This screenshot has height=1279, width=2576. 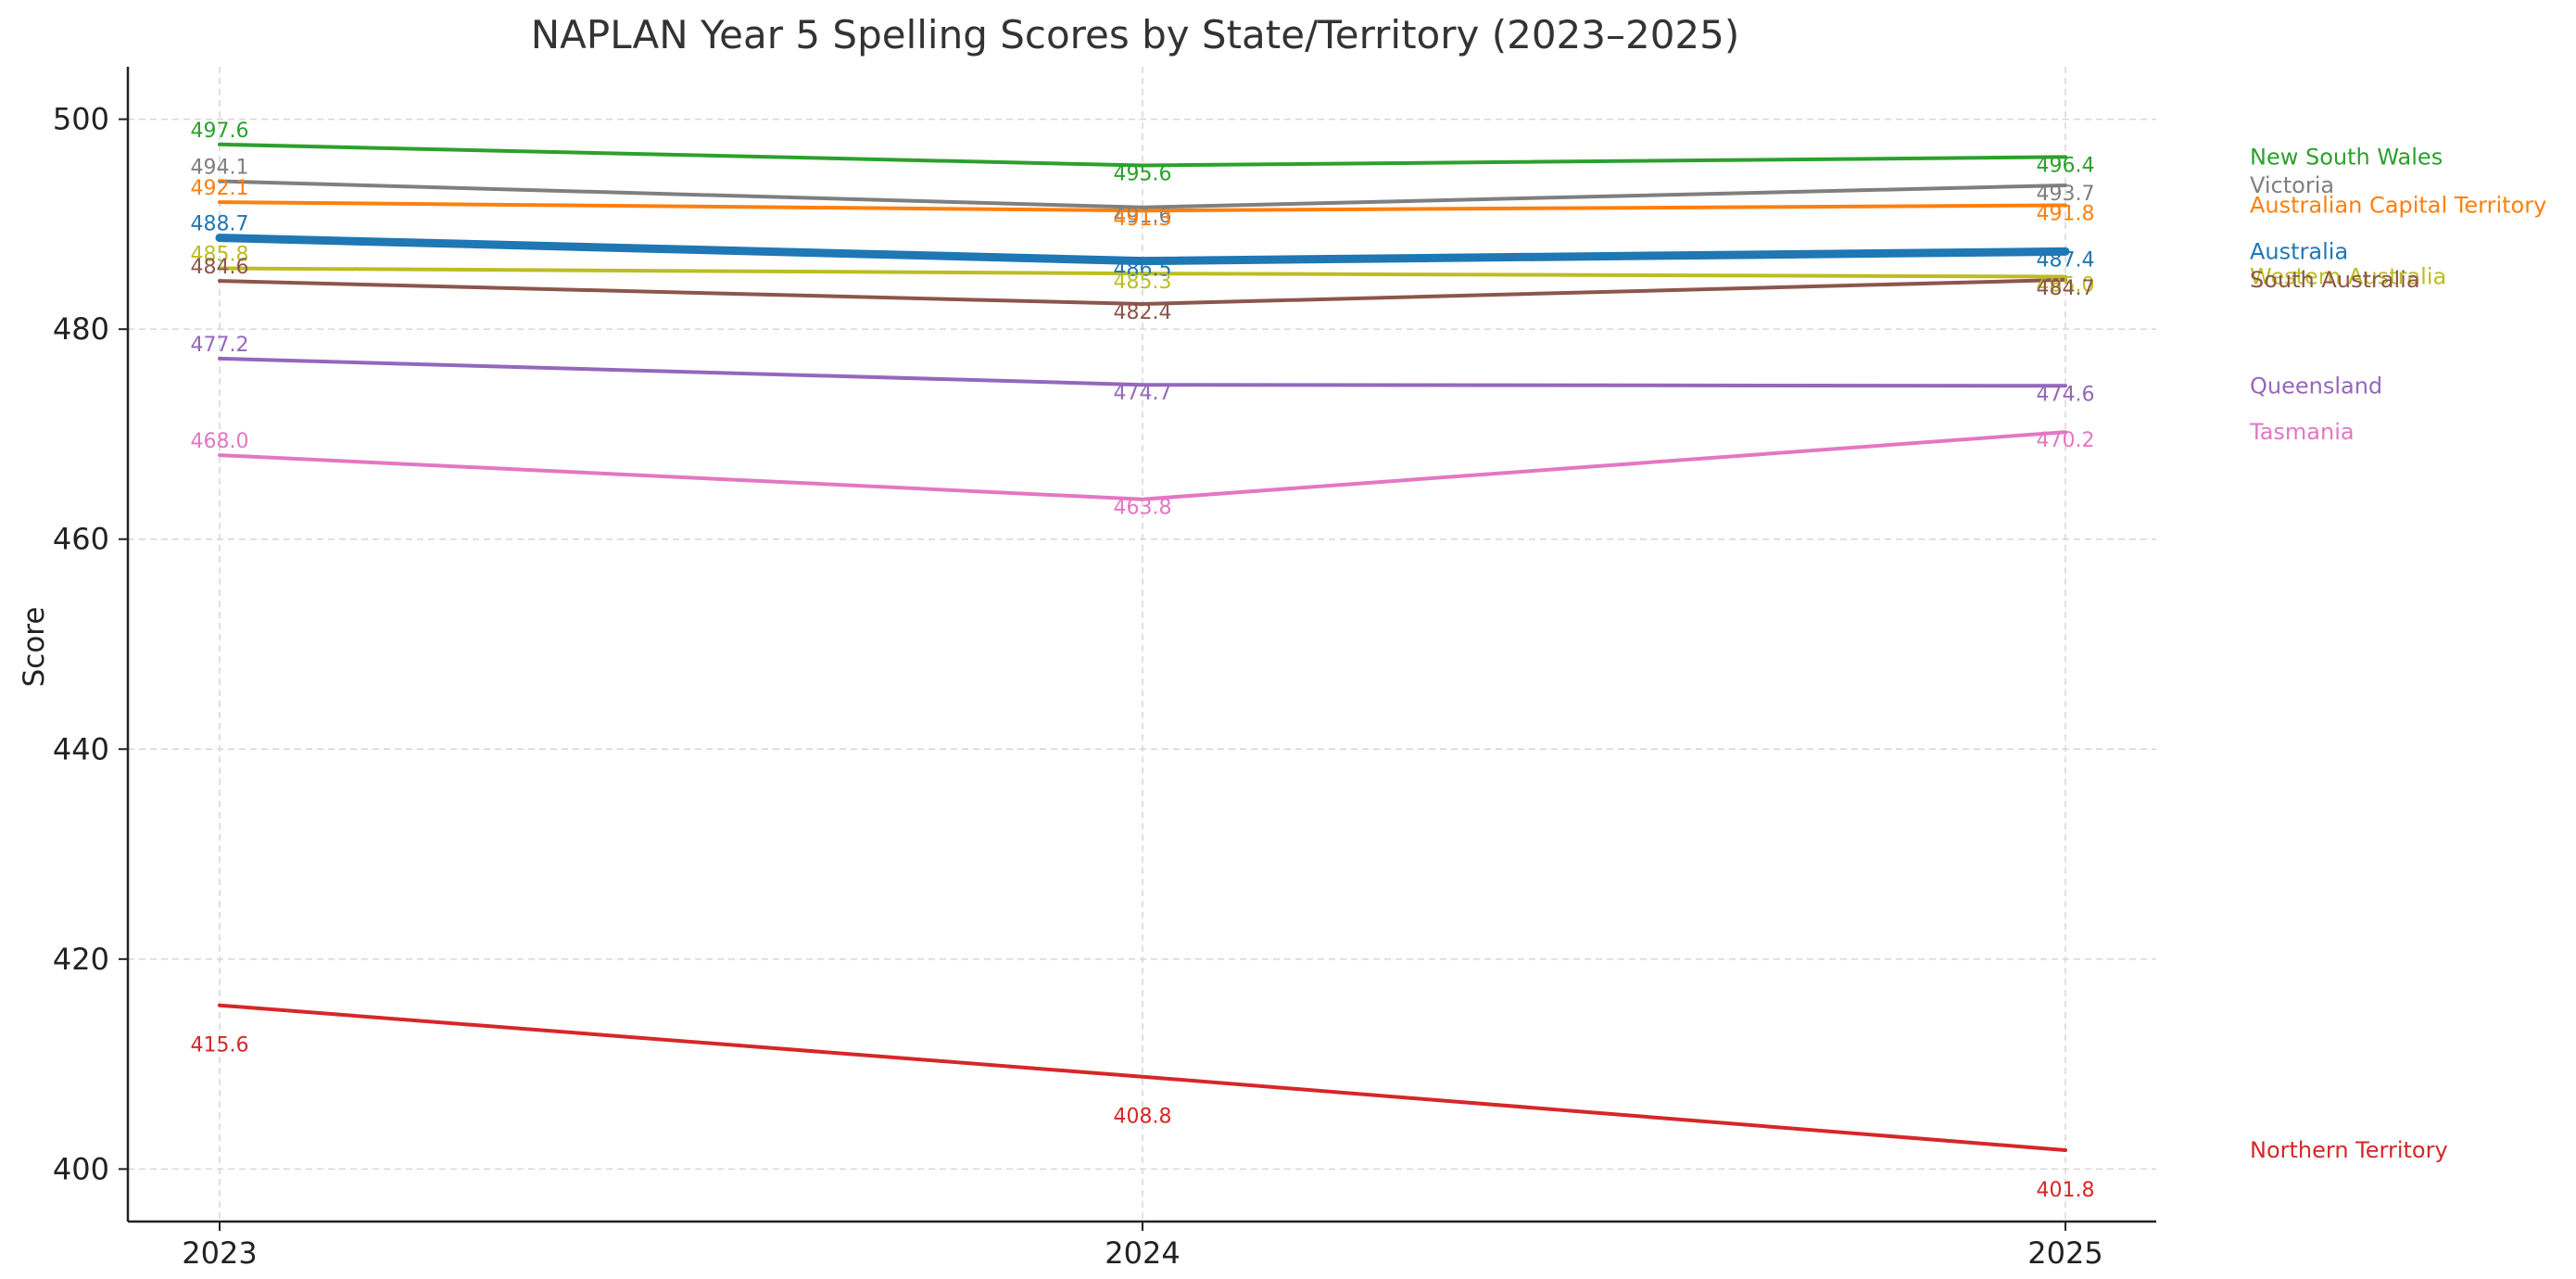 What do you see at coordinates (2335, 280) in the screenshot?
I see `legend-entry-south-australia: South Australia` at bounding box center [2335, 280].